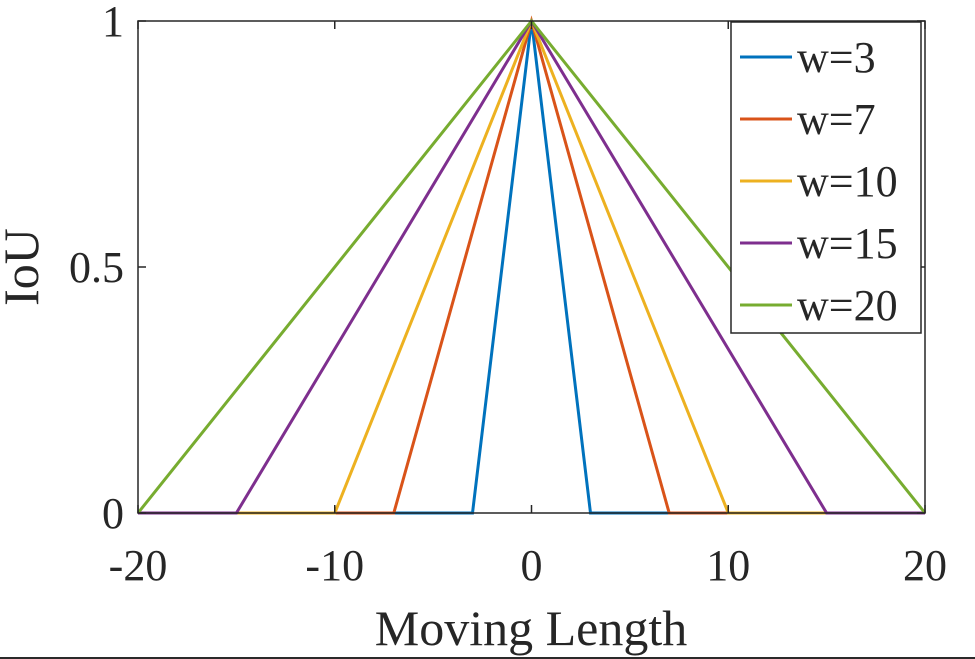  I want to click on legend-box, so click(826, 177).